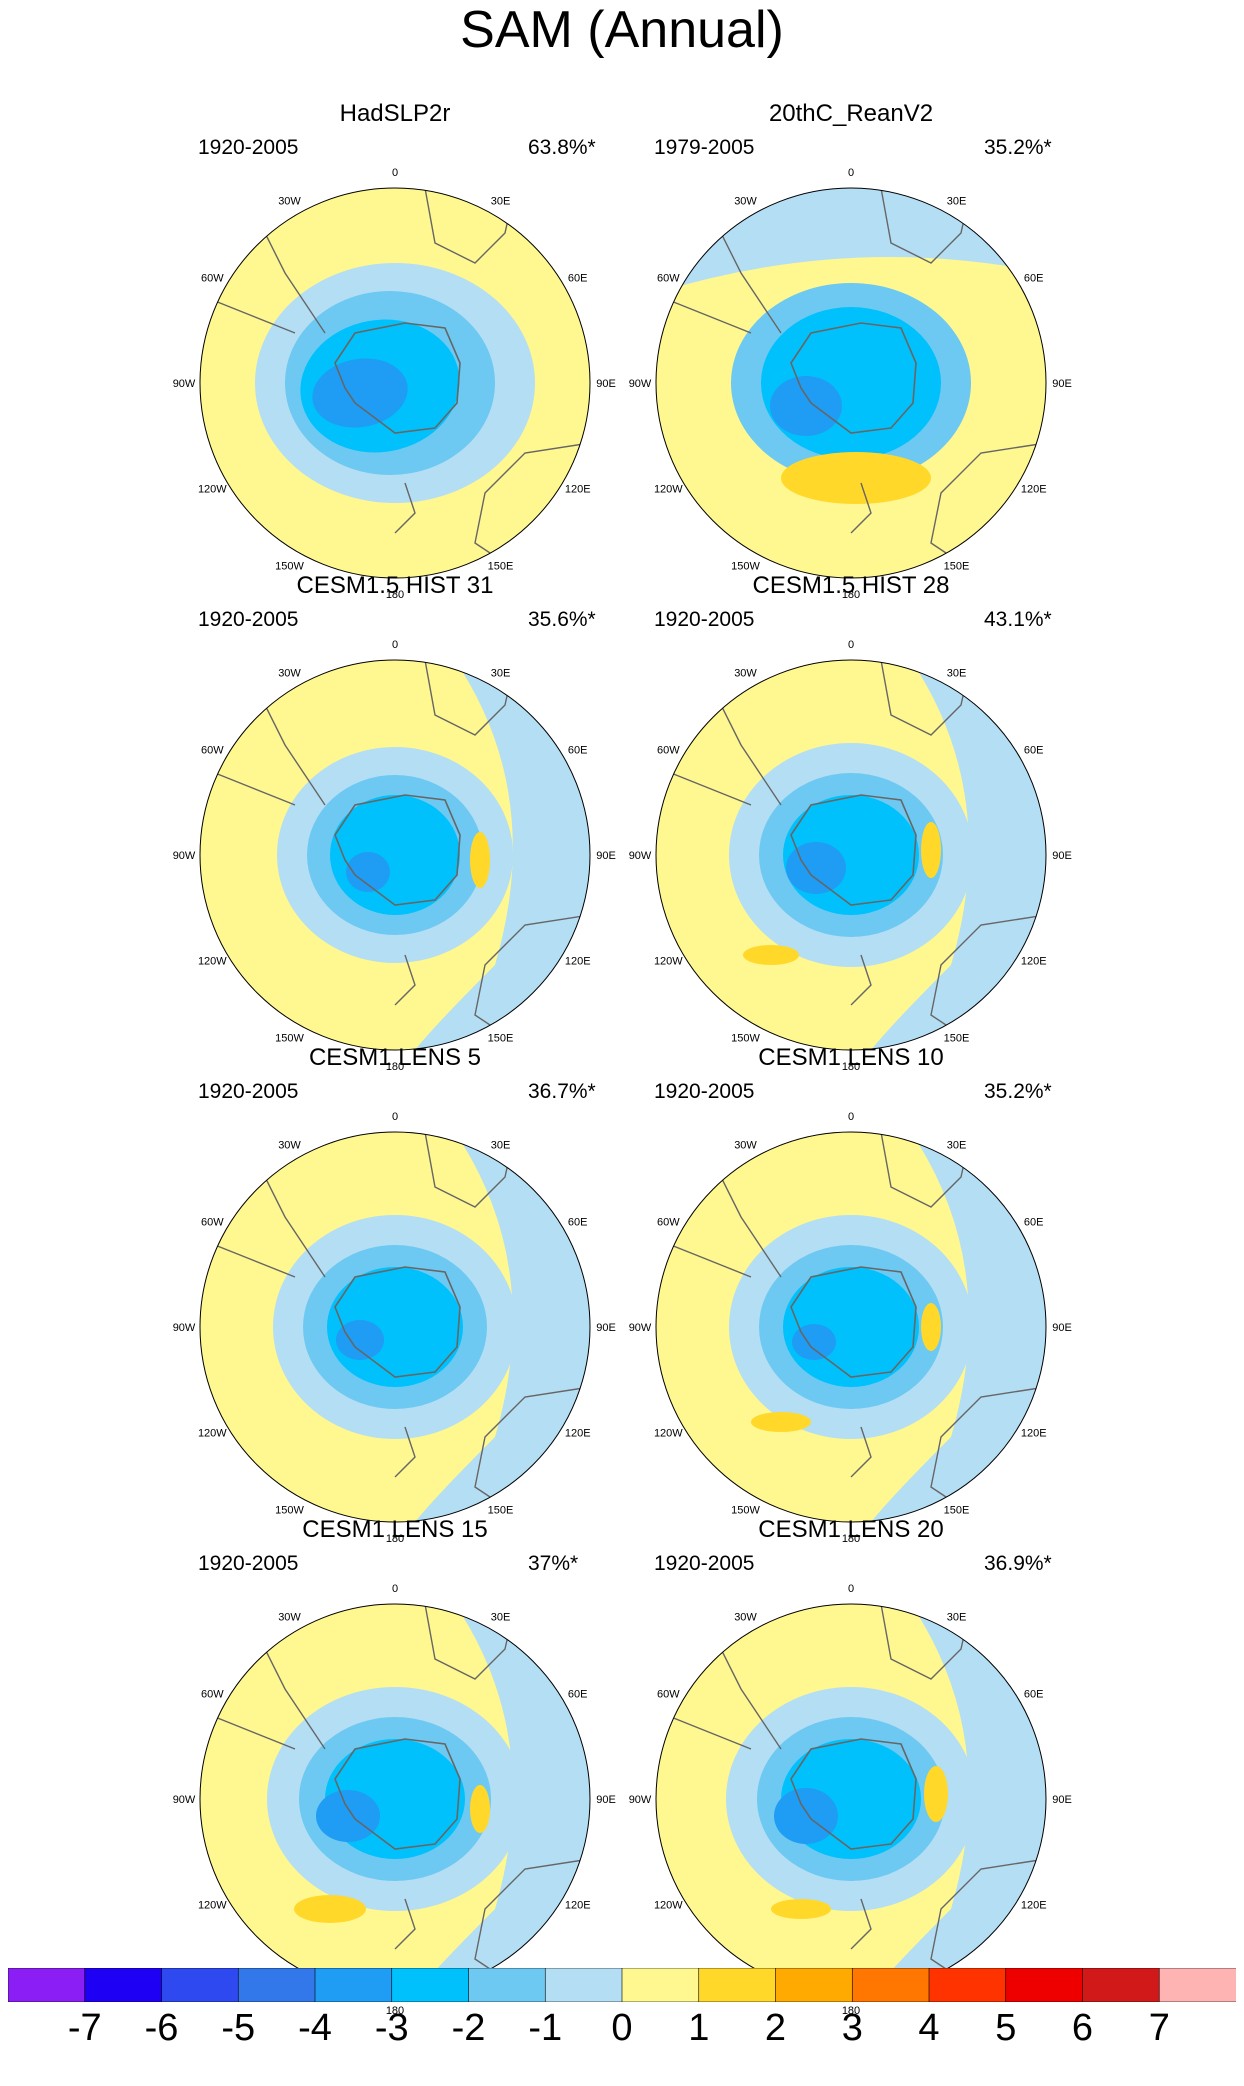  What do you see at coordinates (1018, 619) in the screenshot?
I see `panel-variance-percent: 43.1%*` at bounding box center [1018, 619].